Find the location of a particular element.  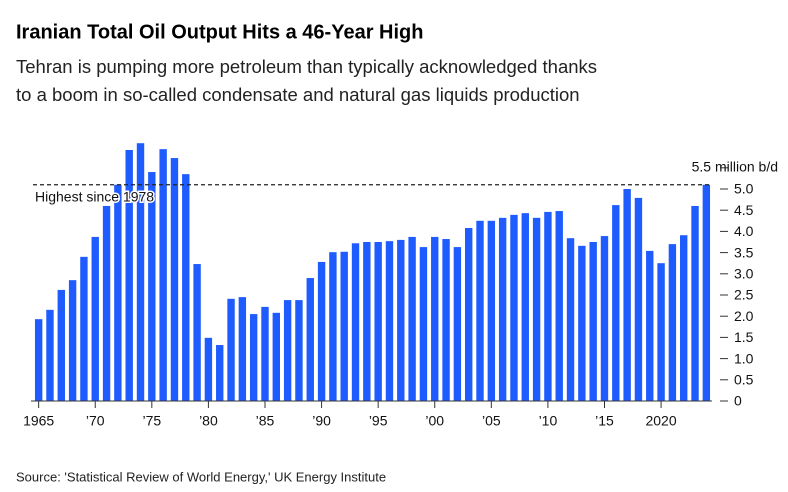

y-tick-label: 3.5 is located at coordinates (744, 252).